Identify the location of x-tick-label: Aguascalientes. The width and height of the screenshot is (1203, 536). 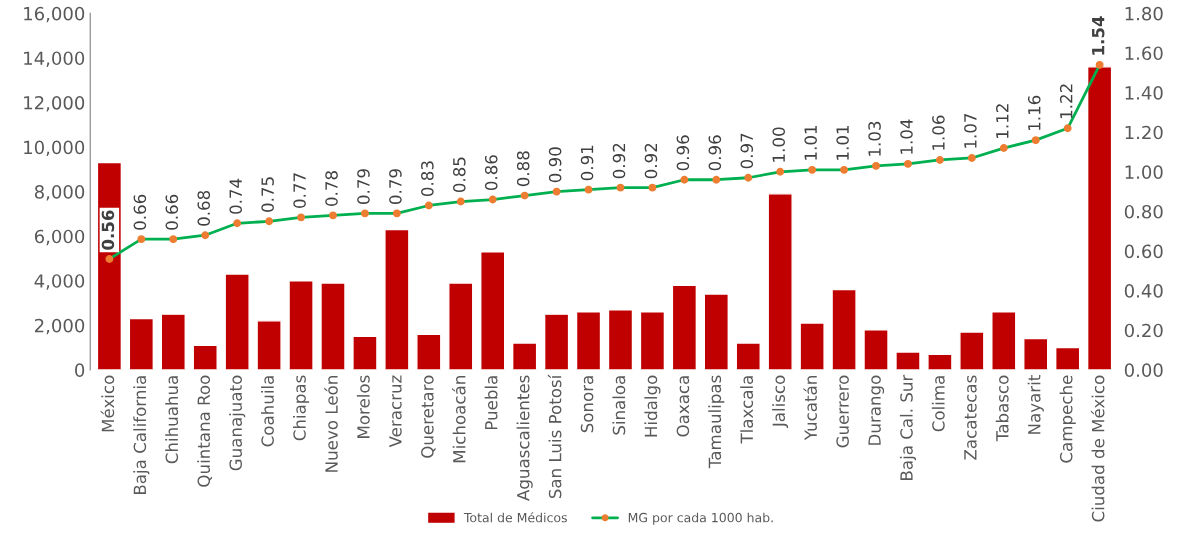
(524, 438).